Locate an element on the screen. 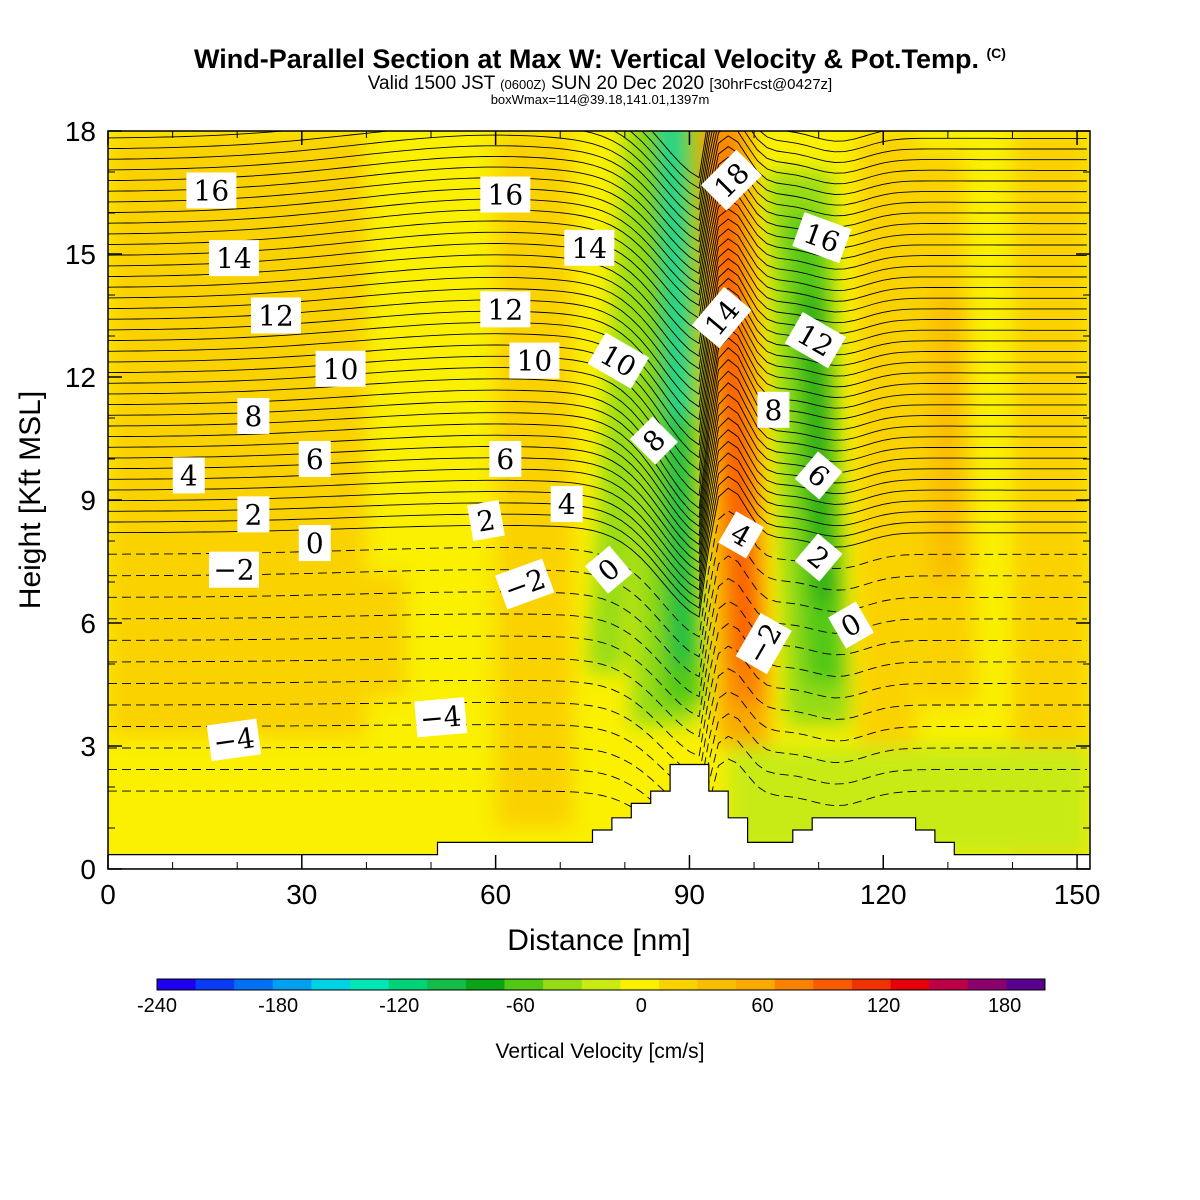  x-tick-label: 150 is located at coordinates (1077, 894).